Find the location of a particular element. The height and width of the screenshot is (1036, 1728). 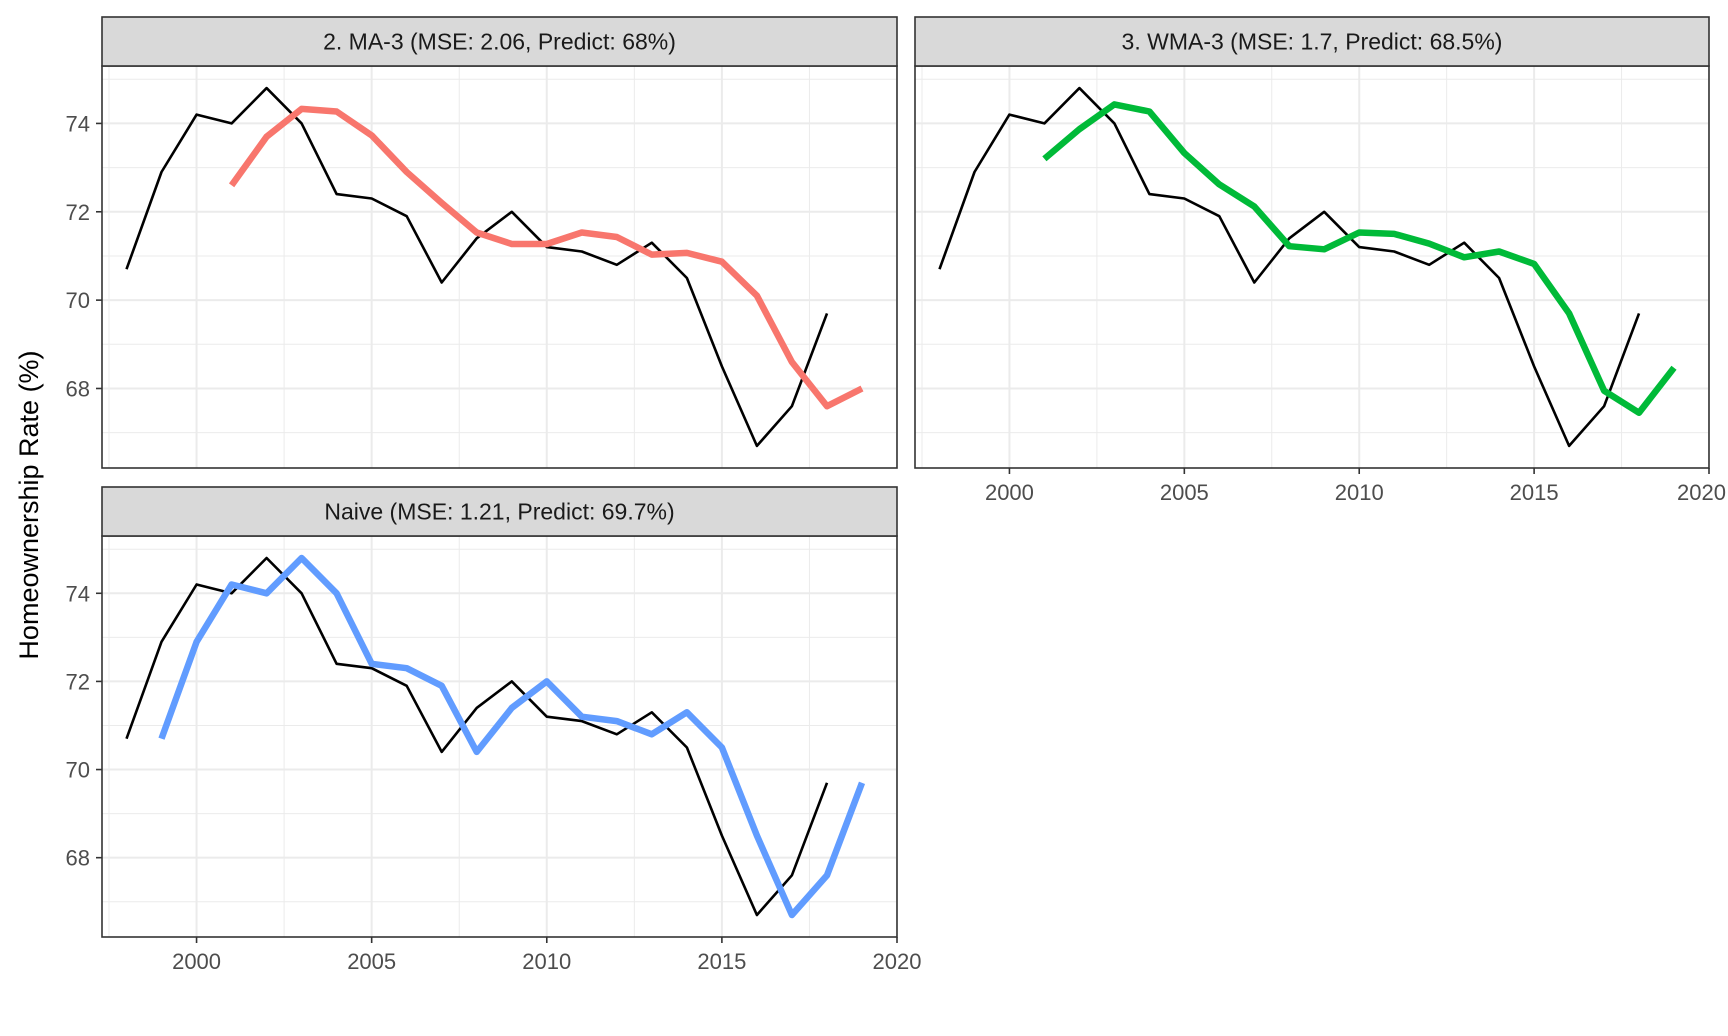

panel-title: 3. WMA-3 (MSE: 1.7, Predict: 68.5%) is located at coordinates (1312, 42).